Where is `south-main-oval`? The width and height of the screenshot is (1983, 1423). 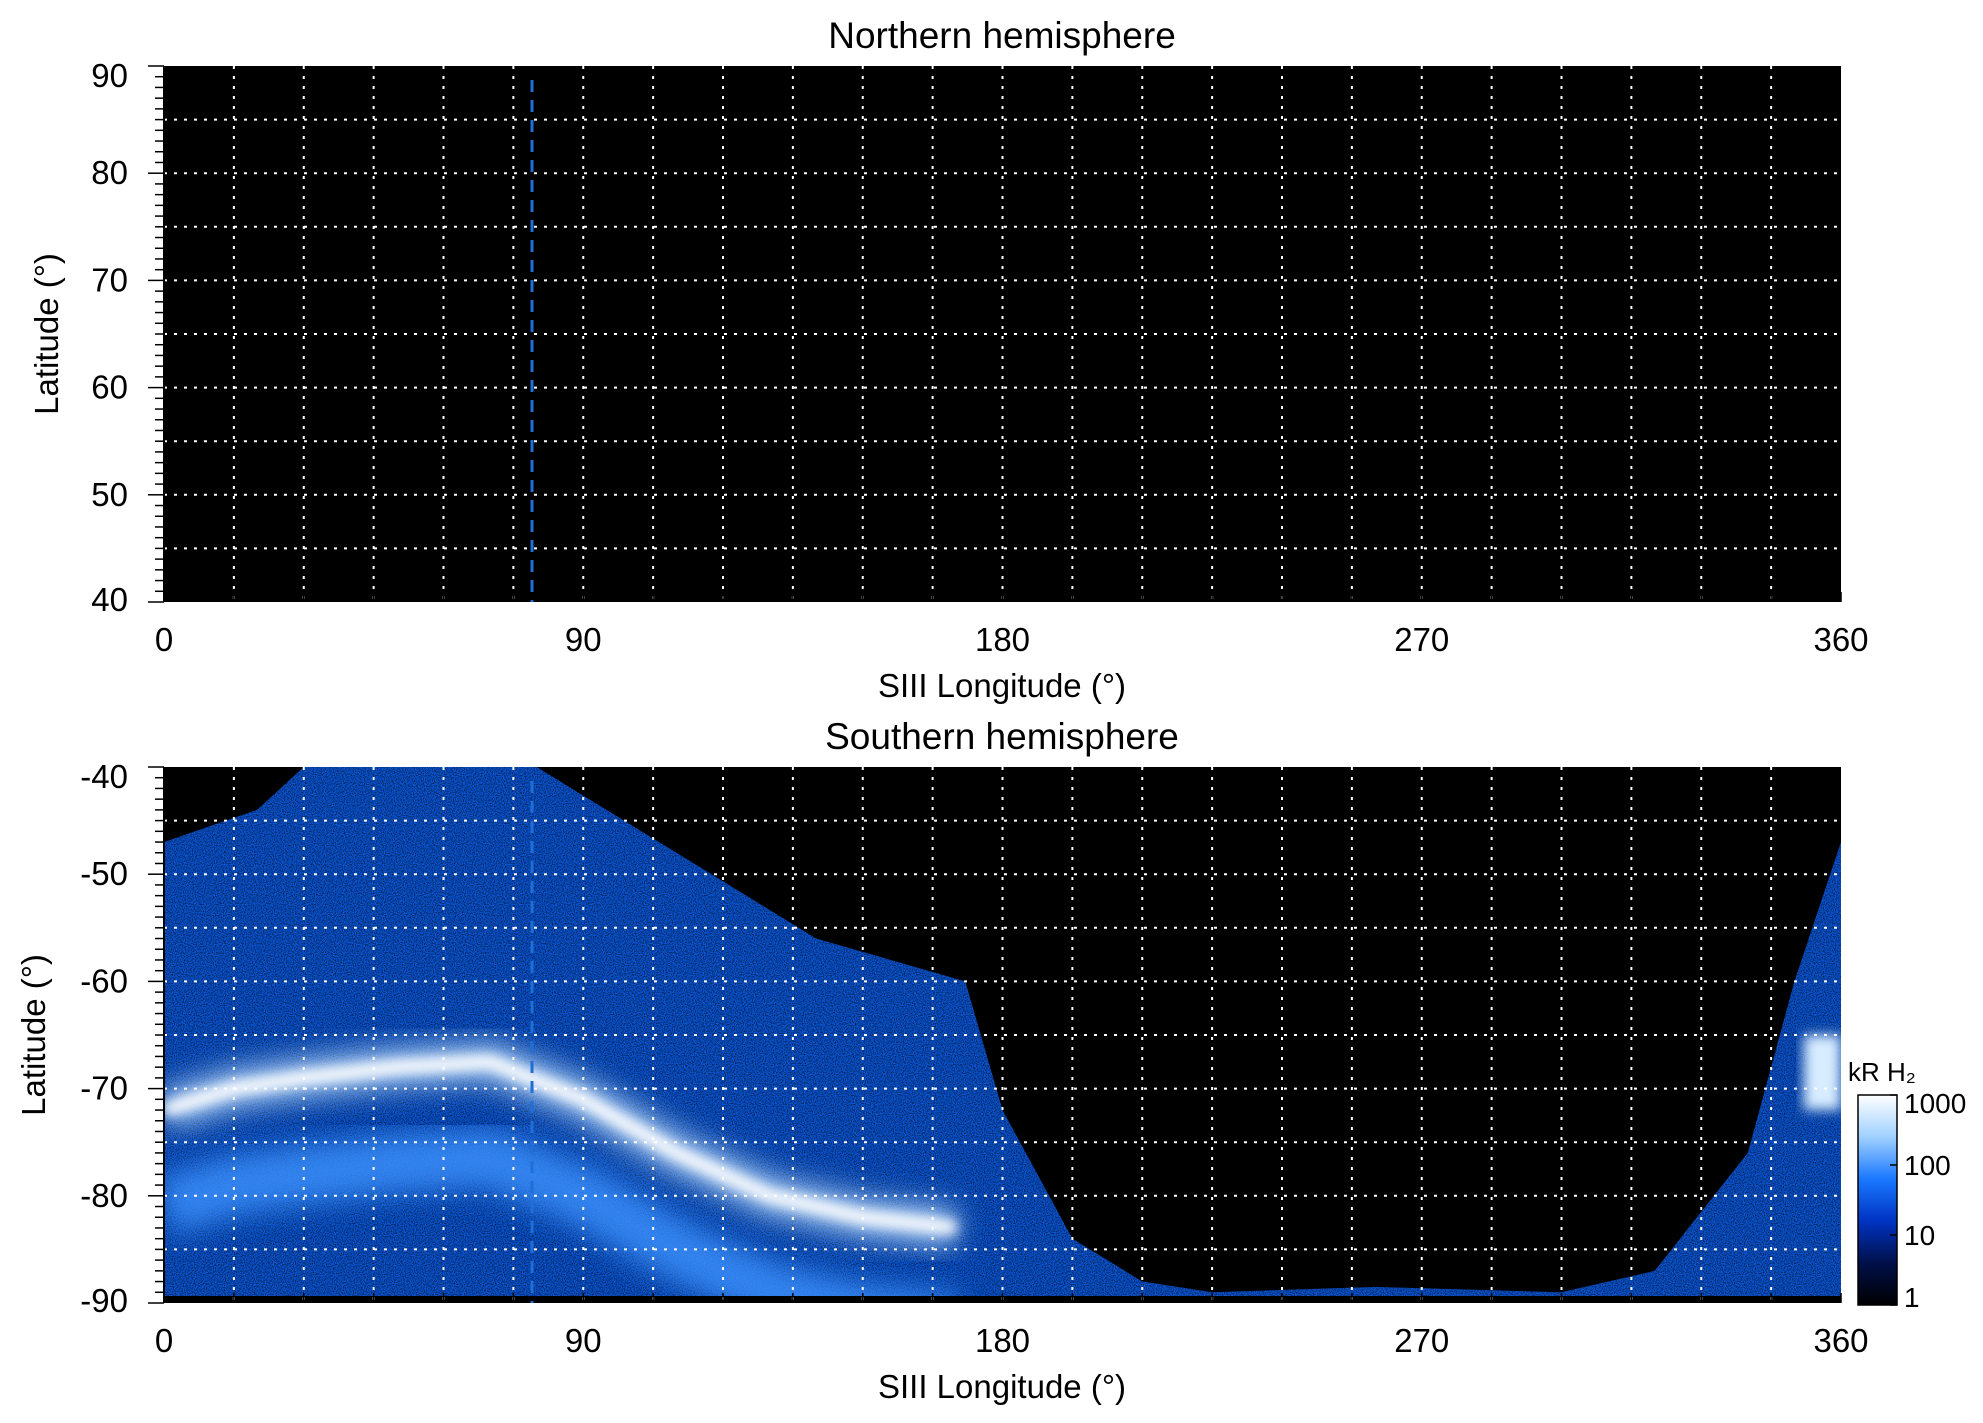
south-main-oval is located at coordinates (560, 1144).